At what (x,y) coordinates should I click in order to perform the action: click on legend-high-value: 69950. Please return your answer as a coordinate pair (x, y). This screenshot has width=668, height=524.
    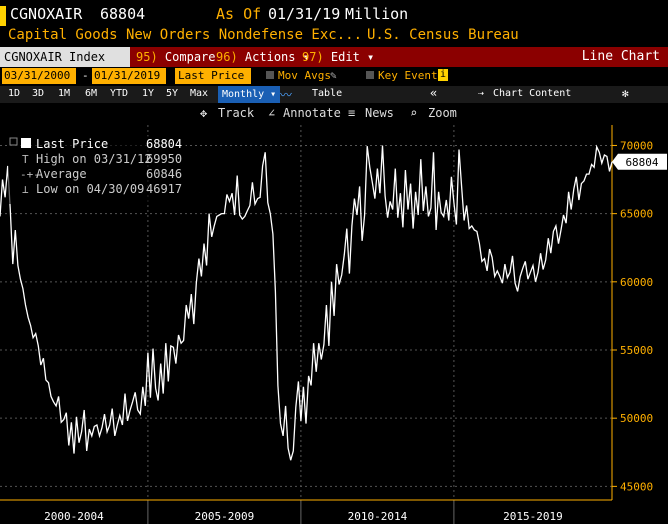
    Looking at the image, I should click on (164, 159).